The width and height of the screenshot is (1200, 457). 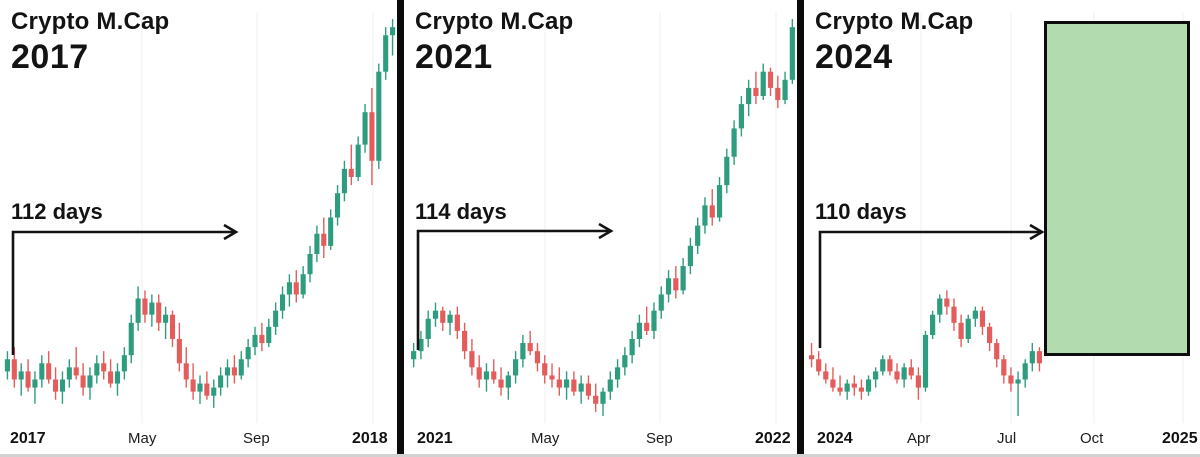 I want to click on x-axis-2024: 2024 Apr Jul Oct 2025, so click(x=1002, y=441).